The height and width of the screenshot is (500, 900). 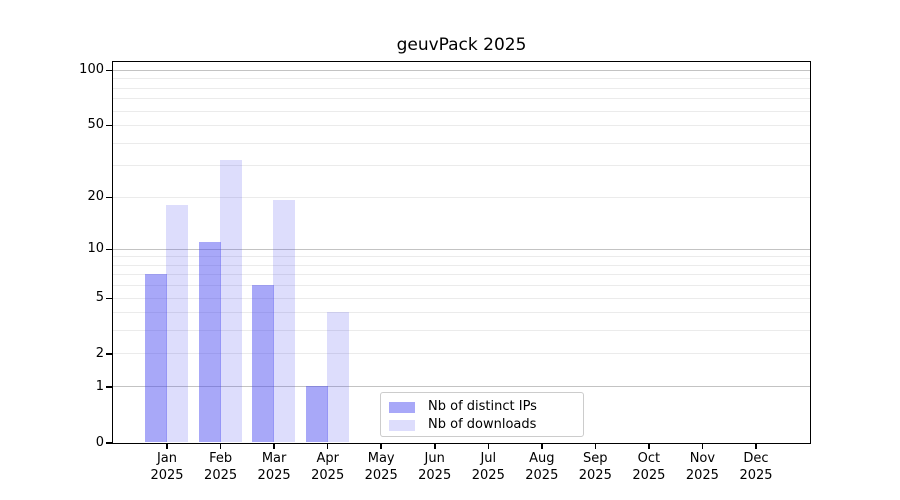 I want to click on legend-label-distinct-ips: Nb of distinct IPs, so click(x=482, y=406).